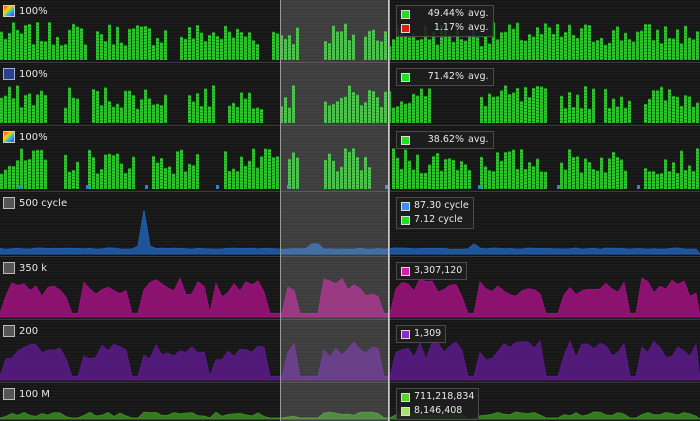 Image resolution: width=700 pixels, height=421 pixels. Describe the element at coordinates (350, 402) in the screenshot. I see `lane-7: 100 M 711,218,834 8,146,408` at that location.